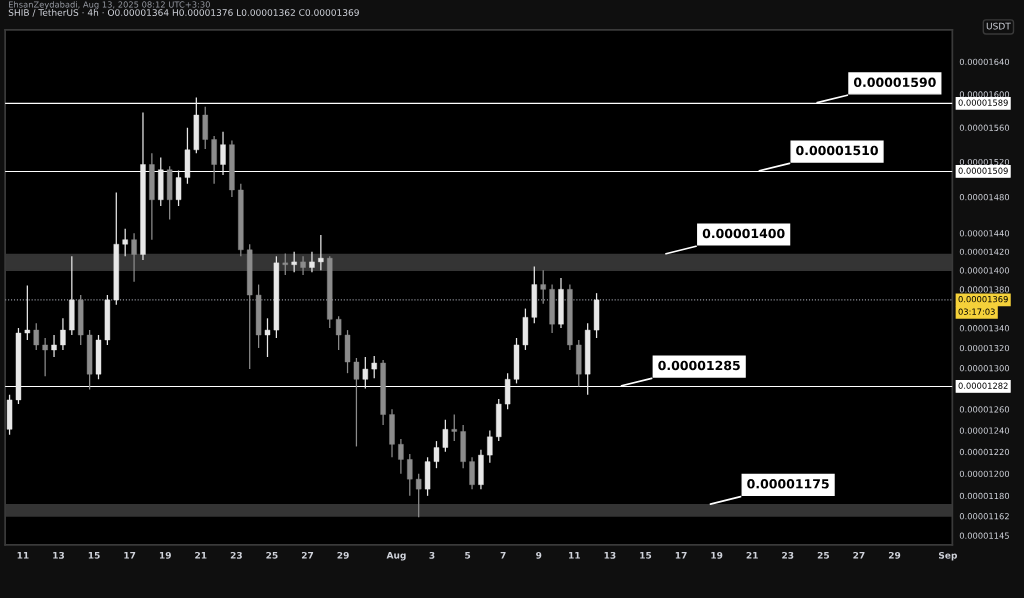  Describe the element at coordinates (983, 385) in the screenshot. I see `ref-line-label: 0.00001282` at that location.